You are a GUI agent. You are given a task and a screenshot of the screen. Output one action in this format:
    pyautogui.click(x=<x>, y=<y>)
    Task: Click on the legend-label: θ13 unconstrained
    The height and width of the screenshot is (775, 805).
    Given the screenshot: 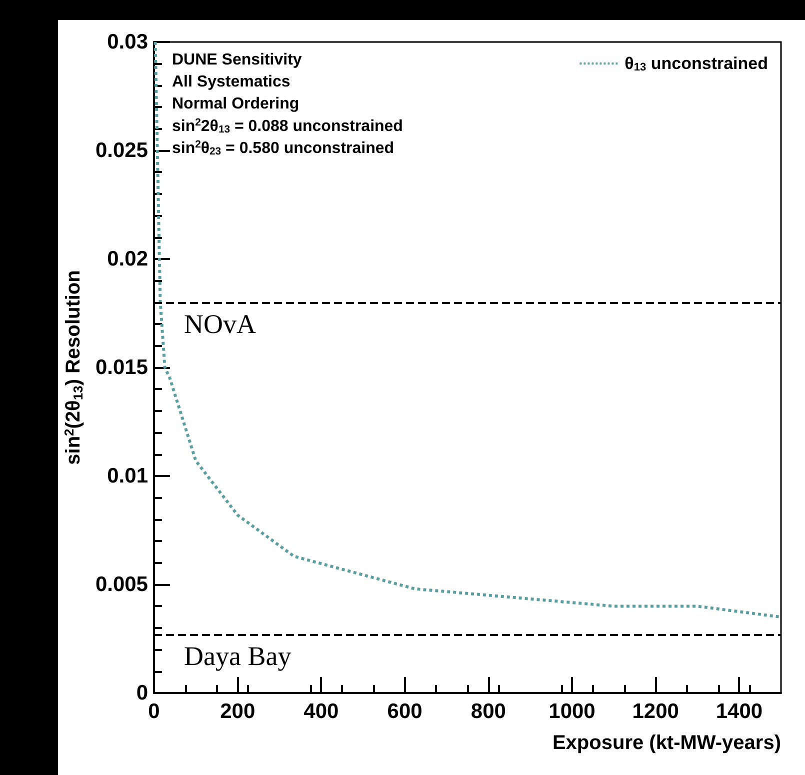 What is the action you would take?
    pyautogui.click(x=696, y=64)
    